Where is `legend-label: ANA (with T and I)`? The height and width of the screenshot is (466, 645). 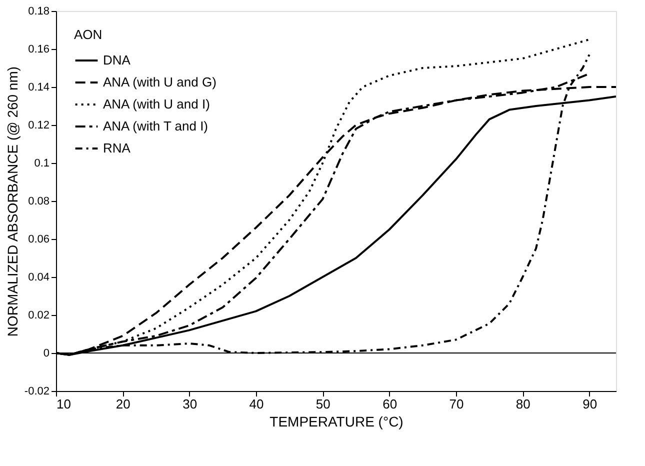
legend-label: ANA (with T and I) is located at coordinates (155, 126).